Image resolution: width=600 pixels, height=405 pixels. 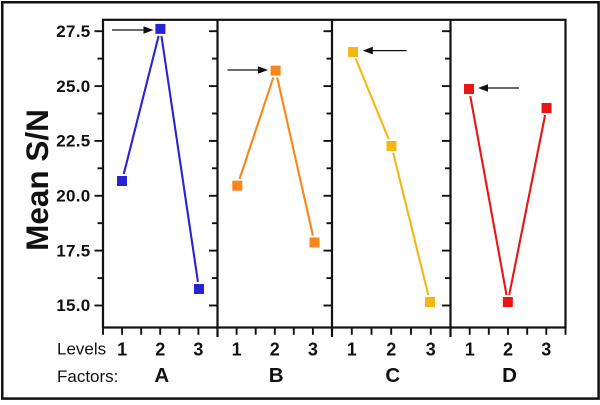 What do you see at coordinates (161, 375) in the screenshot?
I see `svg-text: A` at bounding box center [161, 375].